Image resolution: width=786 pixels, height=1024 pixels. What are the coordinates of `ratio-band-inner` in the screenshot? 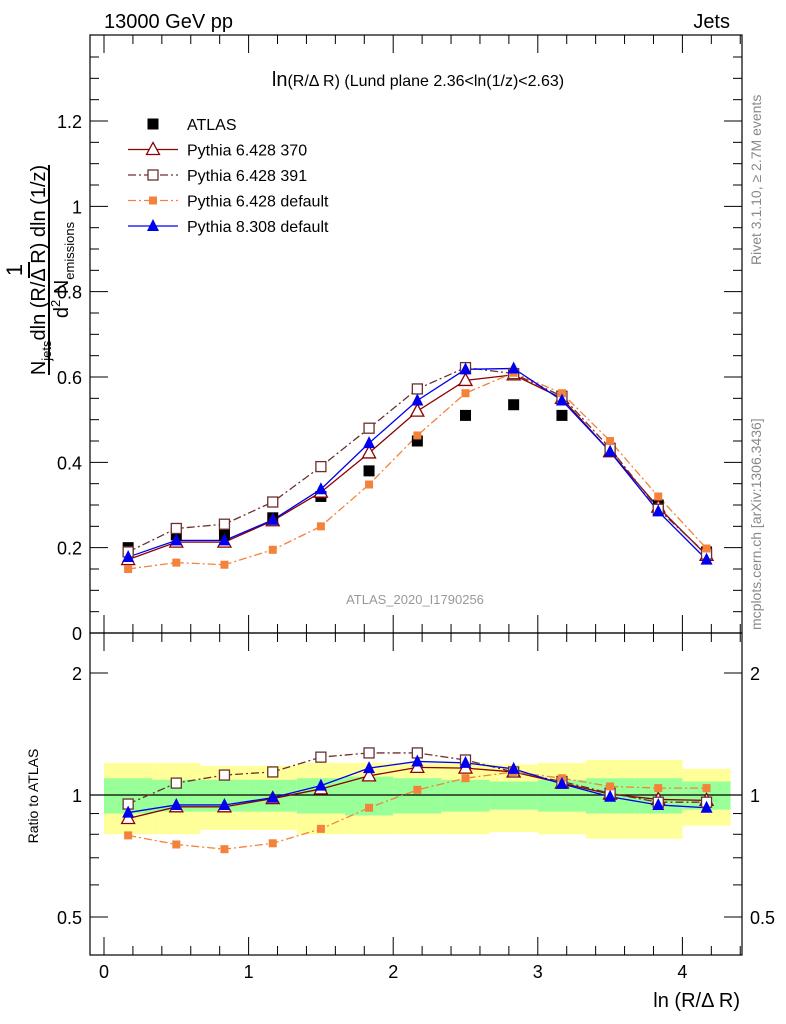 It's located at (465, 795).